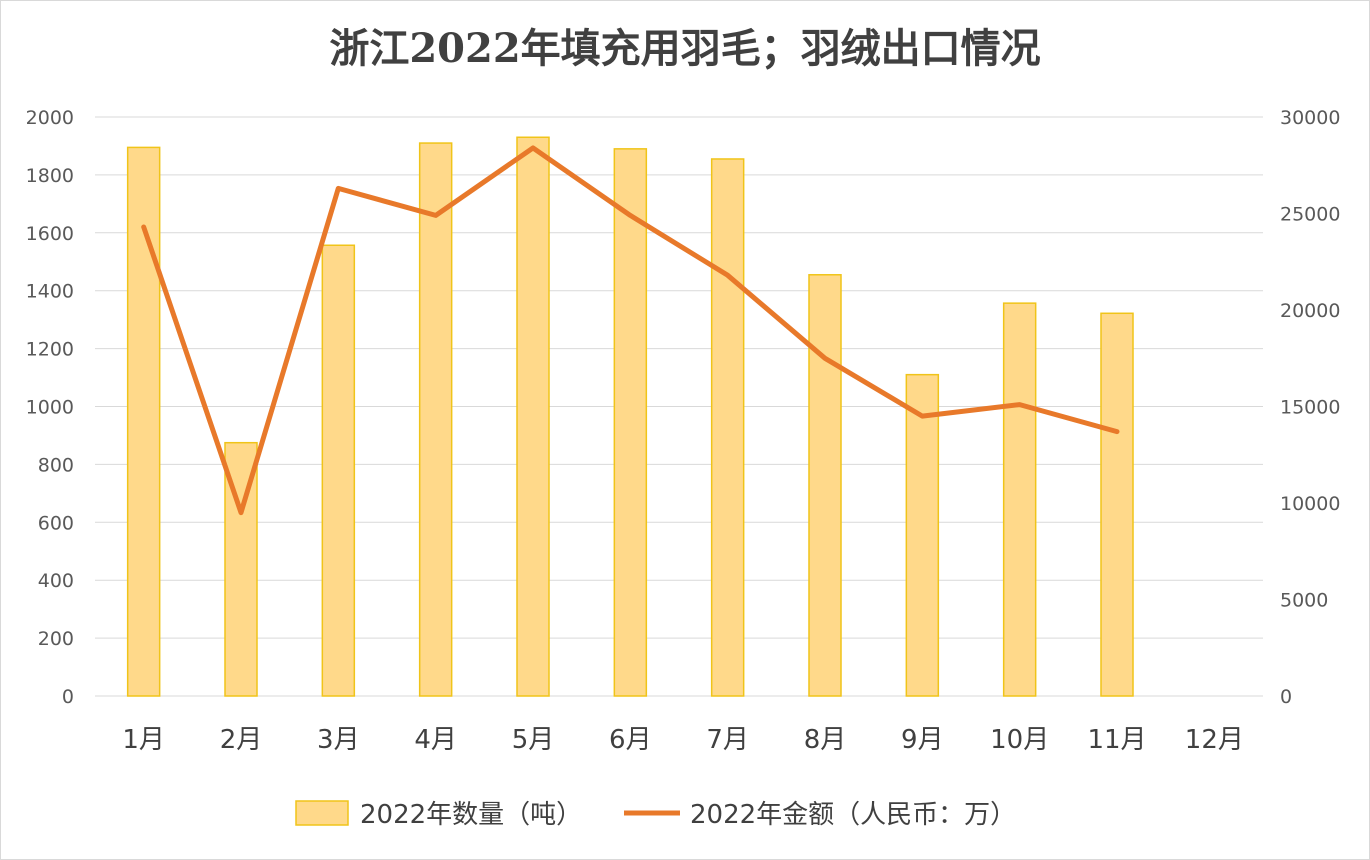 The height and width of the screenshot is (860, 1370). Describe the element at coordinates (533, 740) in the screenshot. I see `x-axis-tick-label: 5月` at that location.